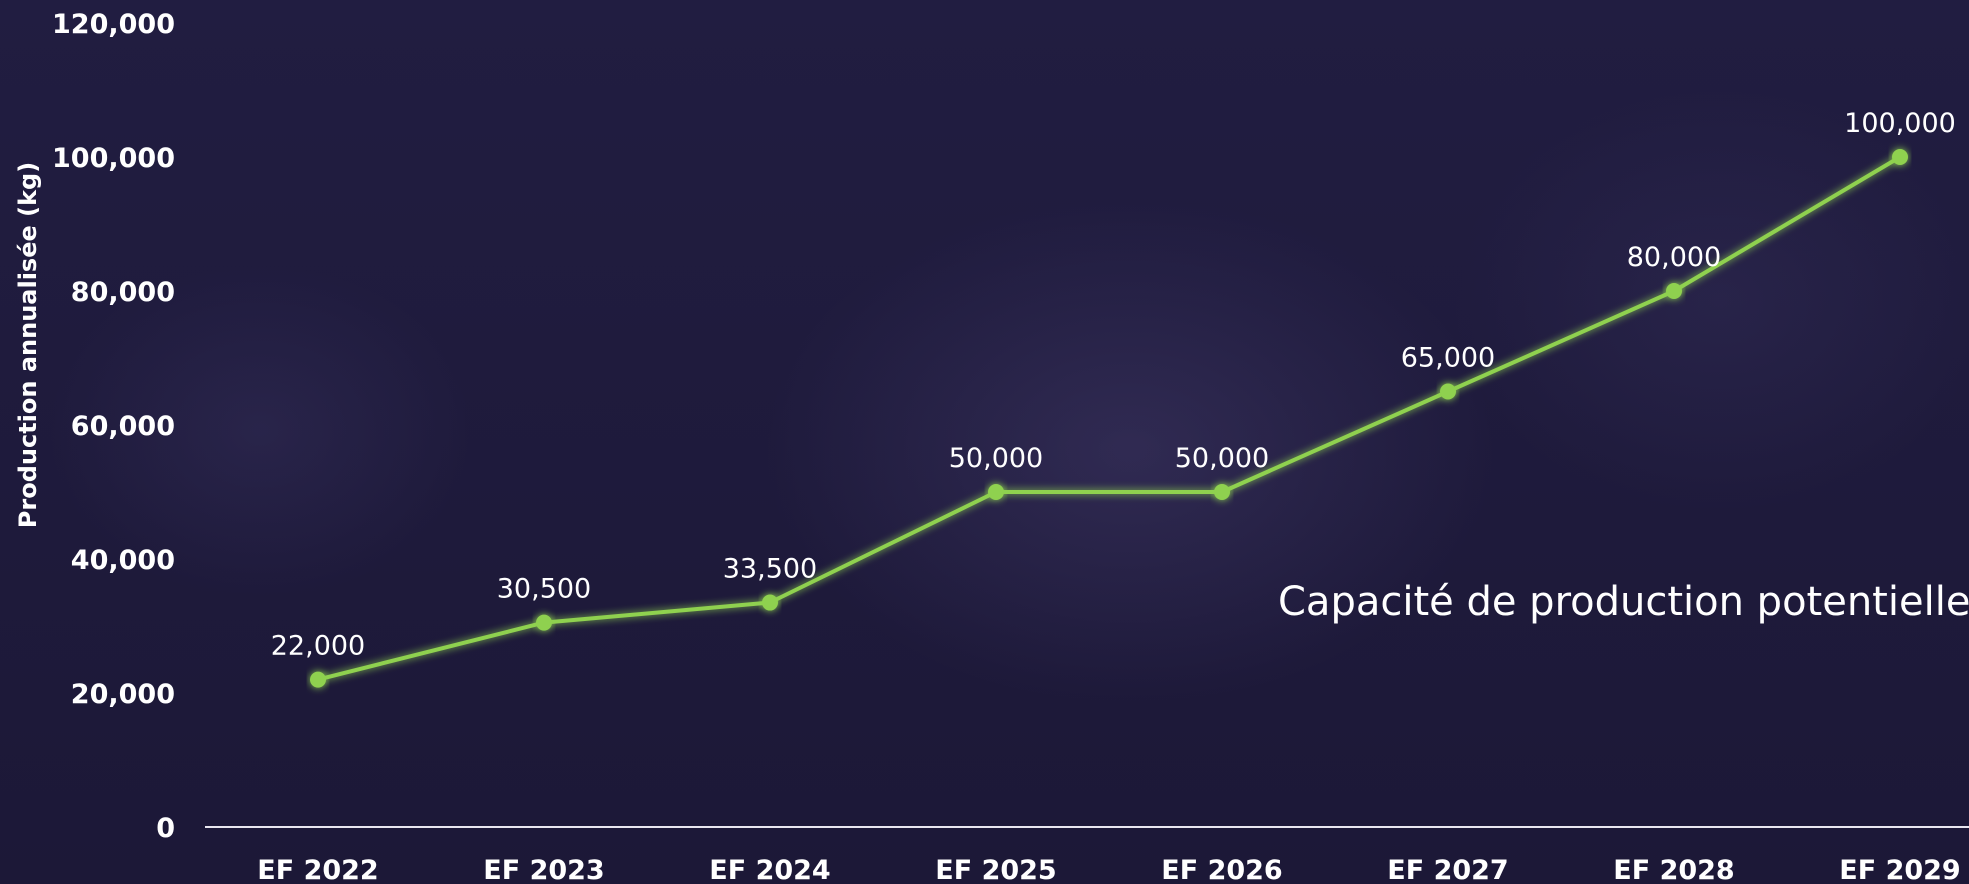  Describe the element at coordinates (1900, 123) in the screenshot. I see `data-label: 100,000` at that location.